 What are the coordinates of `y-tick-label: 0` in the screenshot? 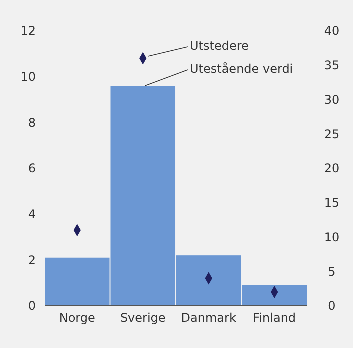 It's located at (32, 306).